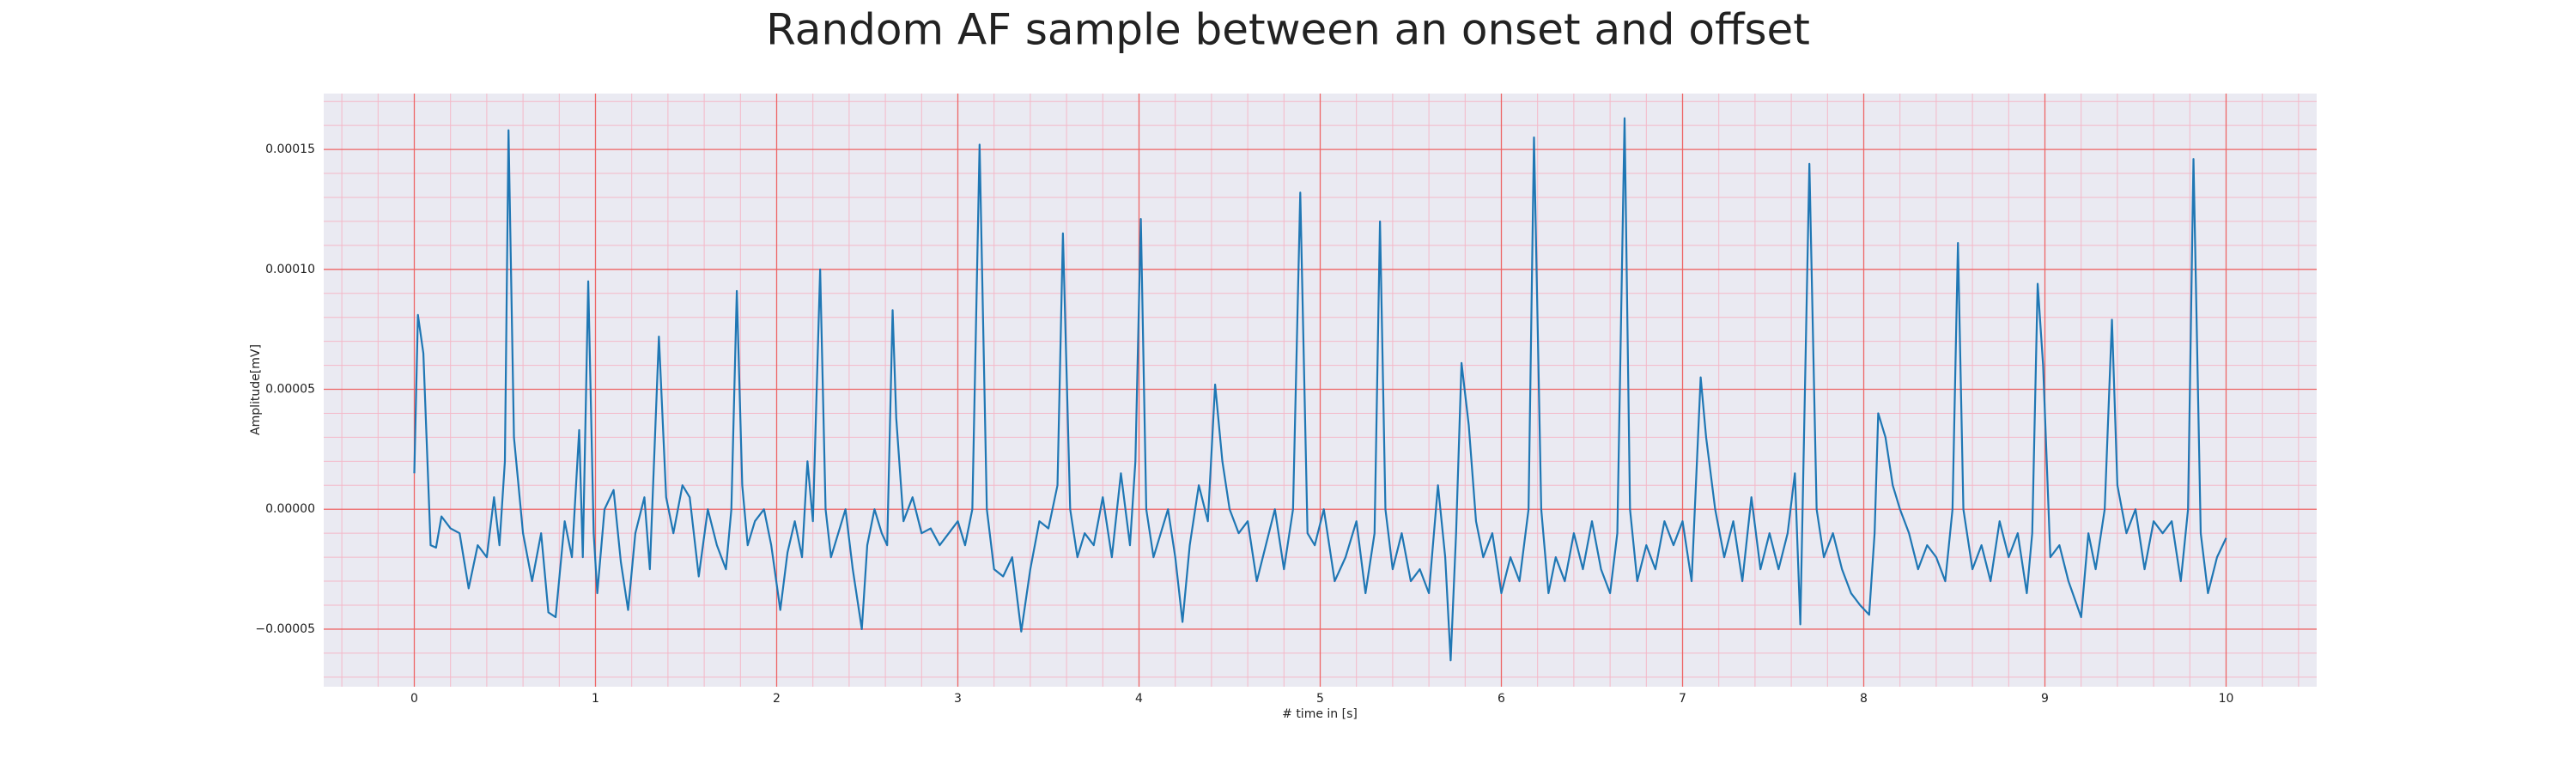  I want to click on x-tick-label: 2, so click(777, 699).